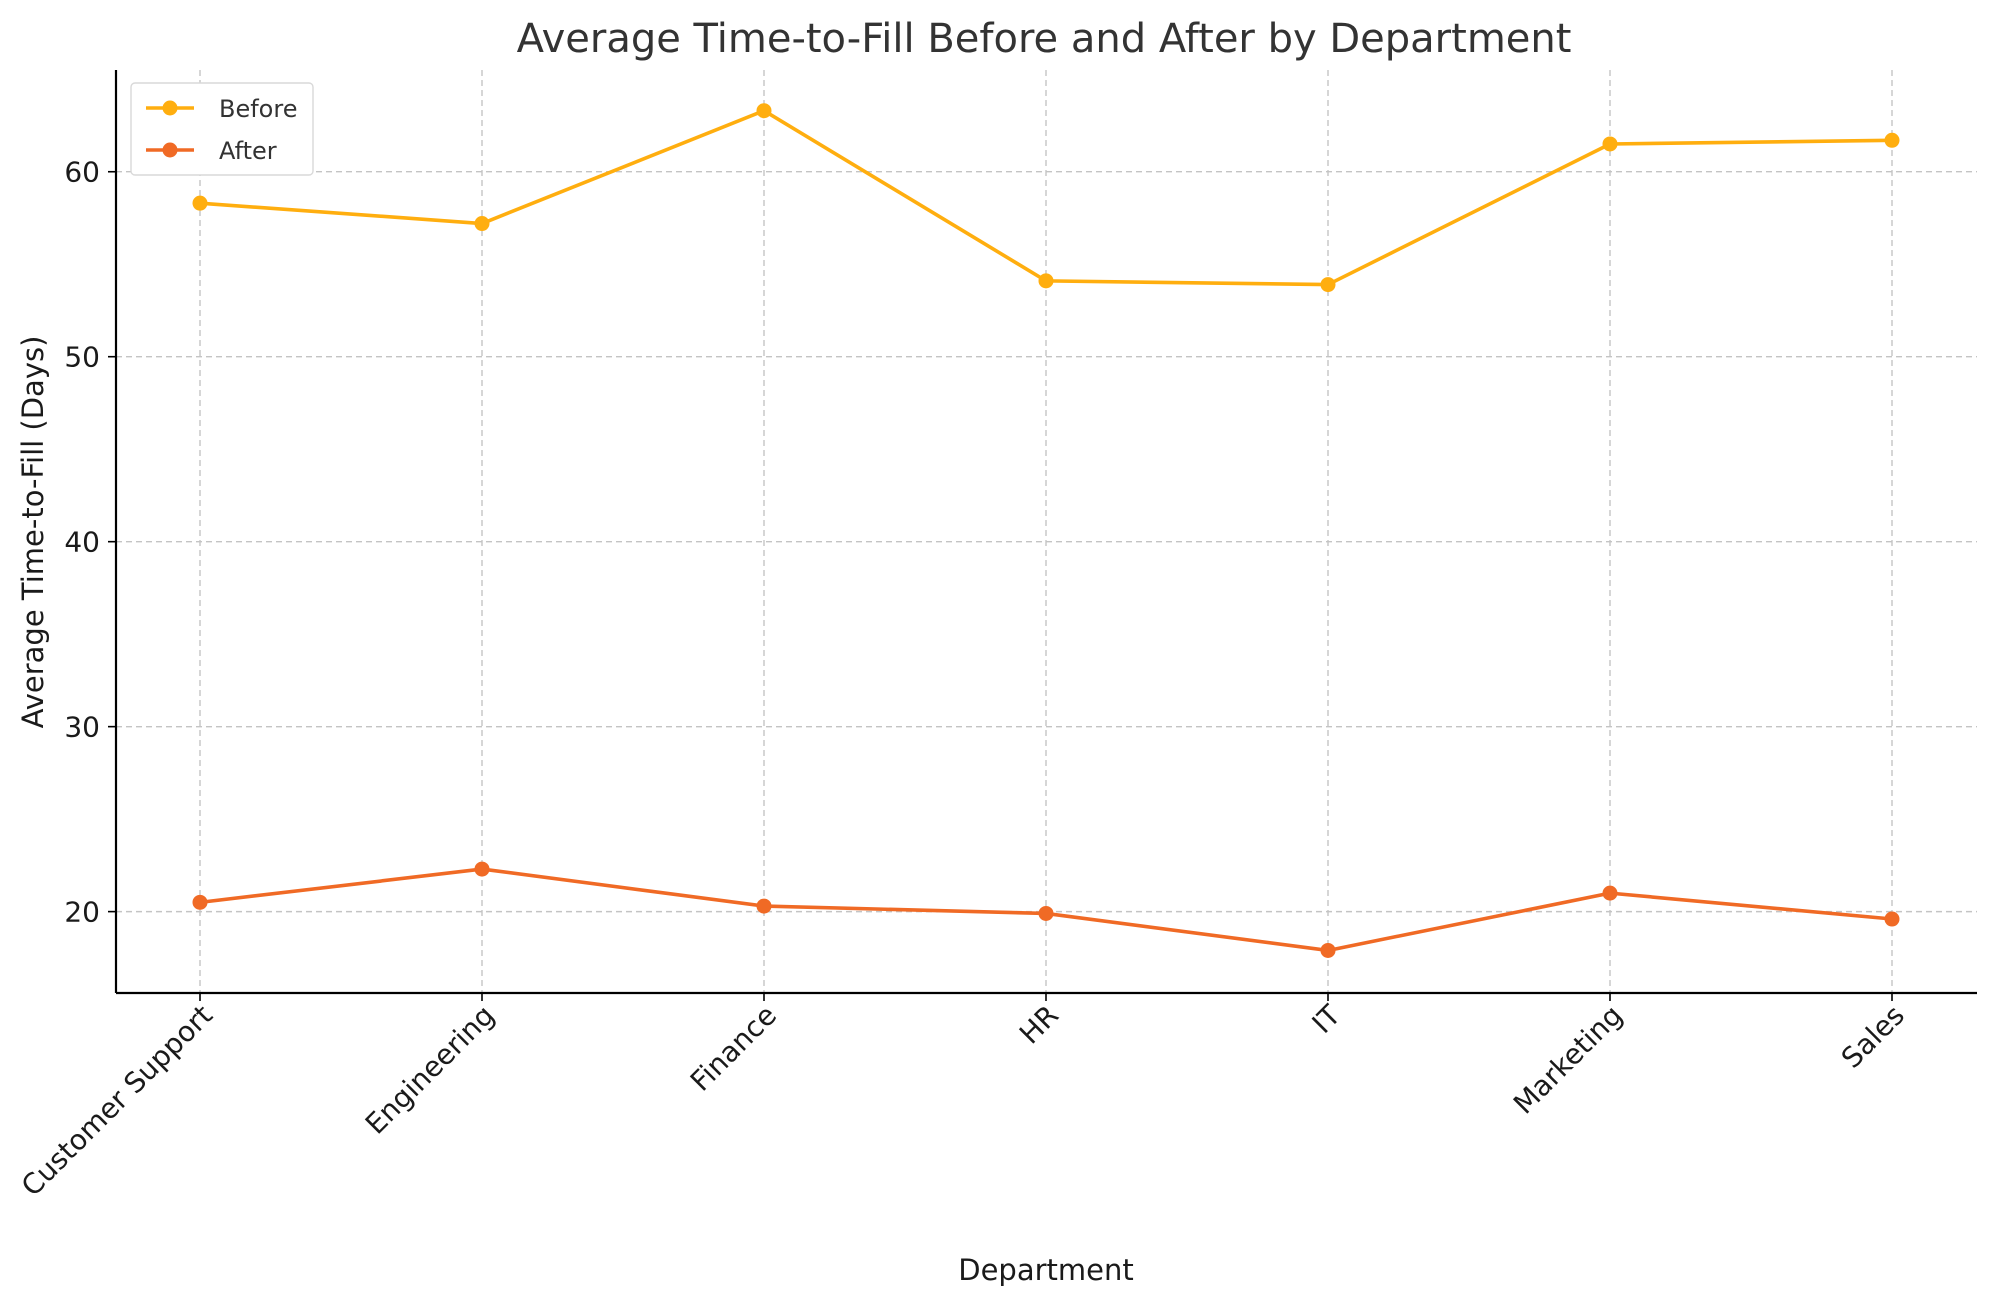 The height and width of the screenshot is (1307, 1996). Describe the element at coordinates (430, 1070) in the screenshot. I see `x-tick-label: Engineering` at that location.